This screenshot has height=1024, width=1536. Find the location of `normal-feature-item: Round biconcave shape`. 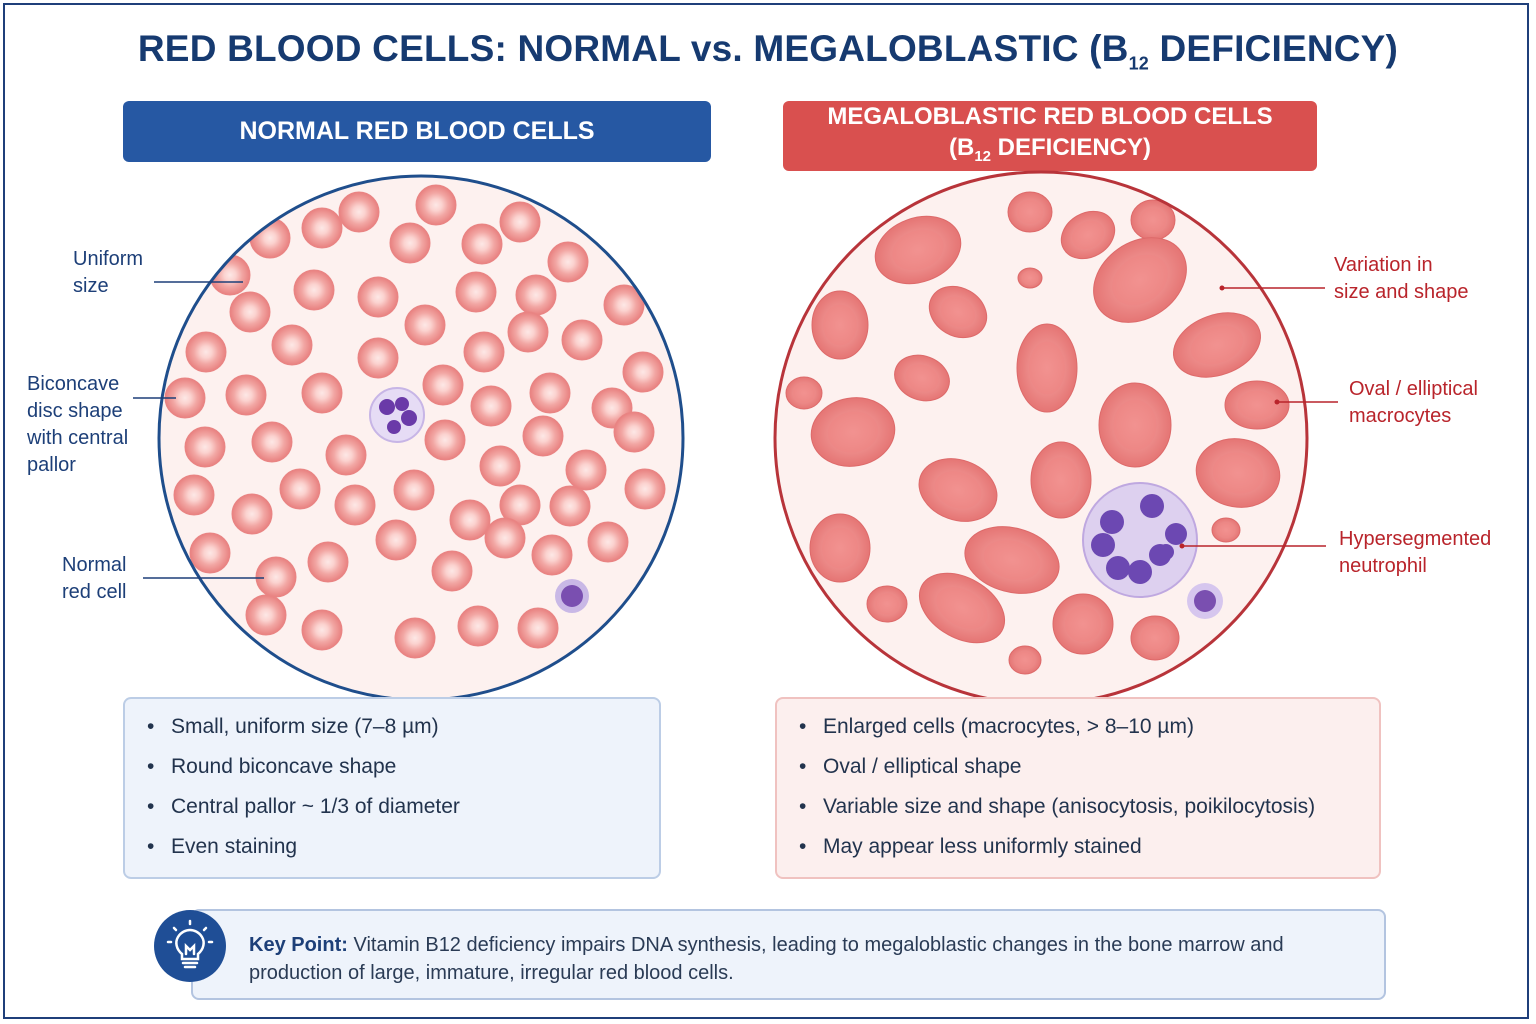

normal-feature-item: Round biconcave shape is located at coordinates (403, 773).